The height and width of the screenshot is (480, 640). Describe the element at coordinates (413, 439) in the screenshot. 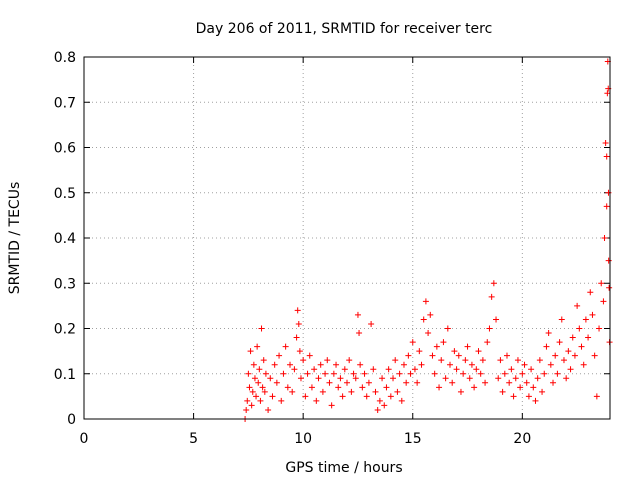

I see `x-tick-label: 15` at that location.